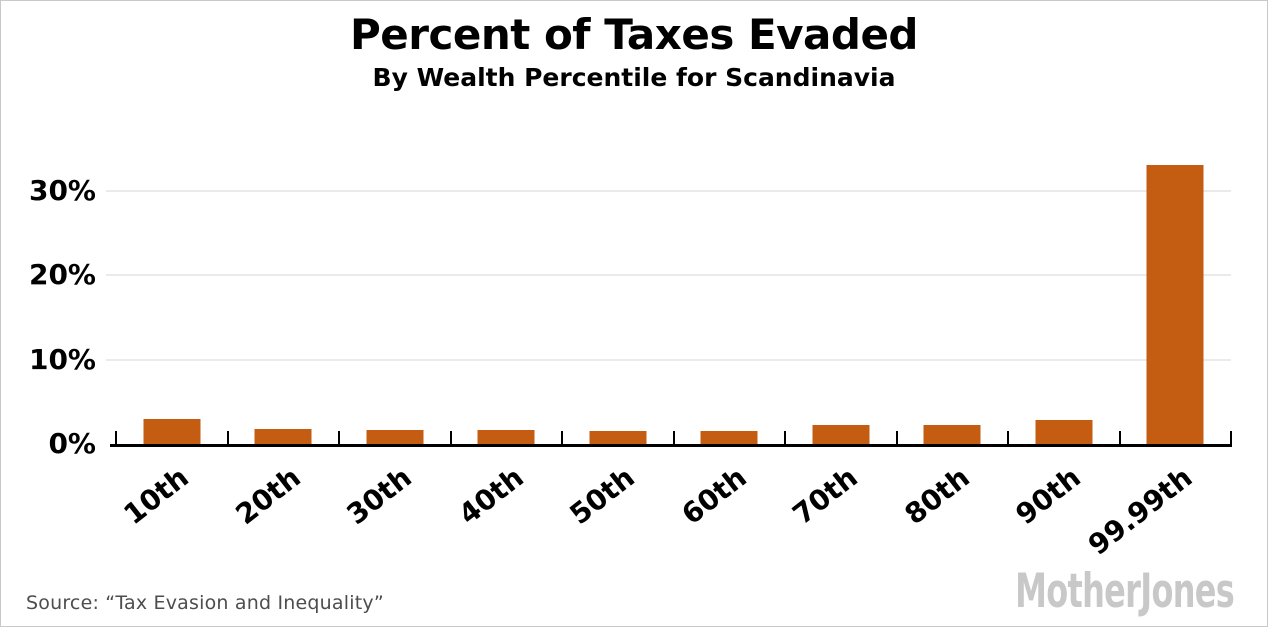 This screenshot has height=627, width=1268. I want to click on bar-slot-70th: 70th, so click(841, 341).